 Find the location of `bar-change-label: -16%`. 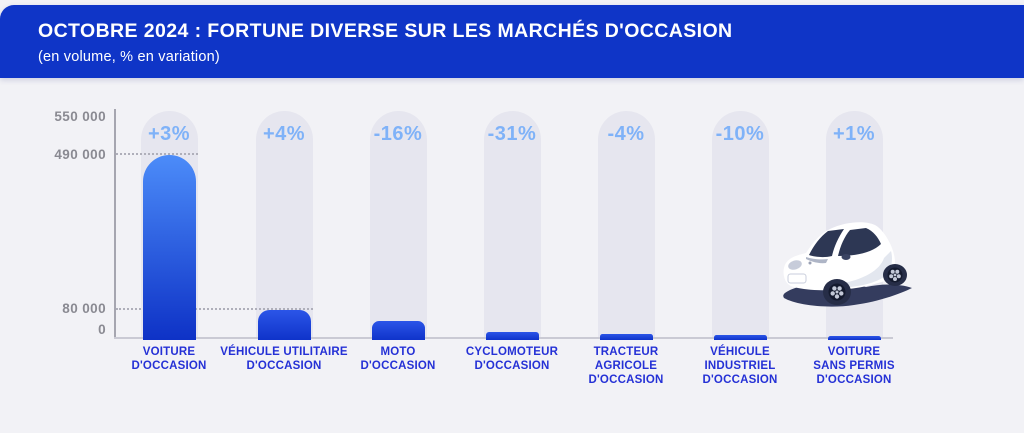

bar-change-label: -16% is located at coordinates (398, 134).